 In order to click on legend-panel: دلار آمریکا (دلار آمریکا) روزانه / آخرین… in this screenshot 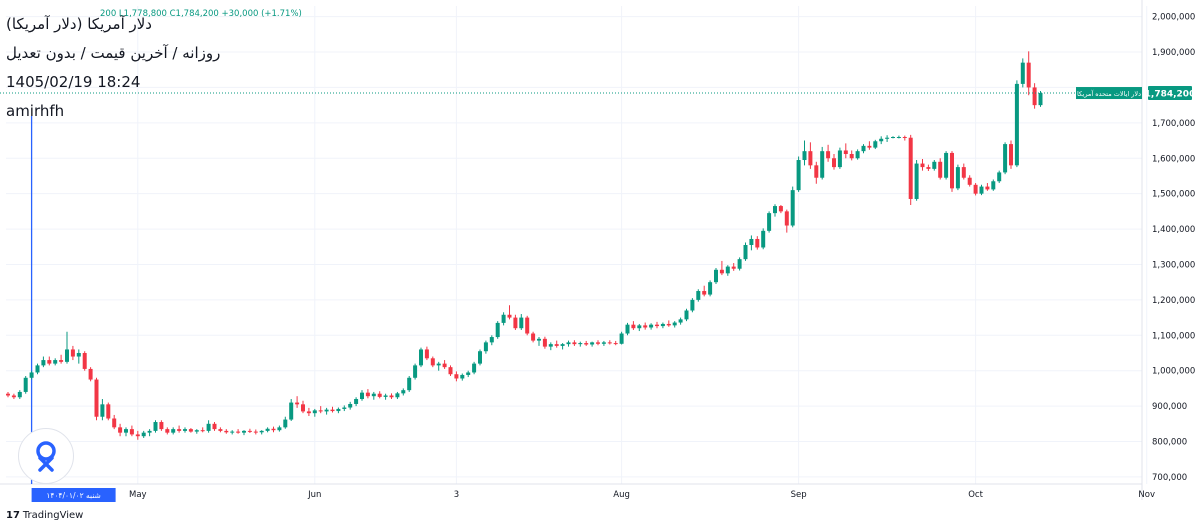, I will do `click(131, 68)`.